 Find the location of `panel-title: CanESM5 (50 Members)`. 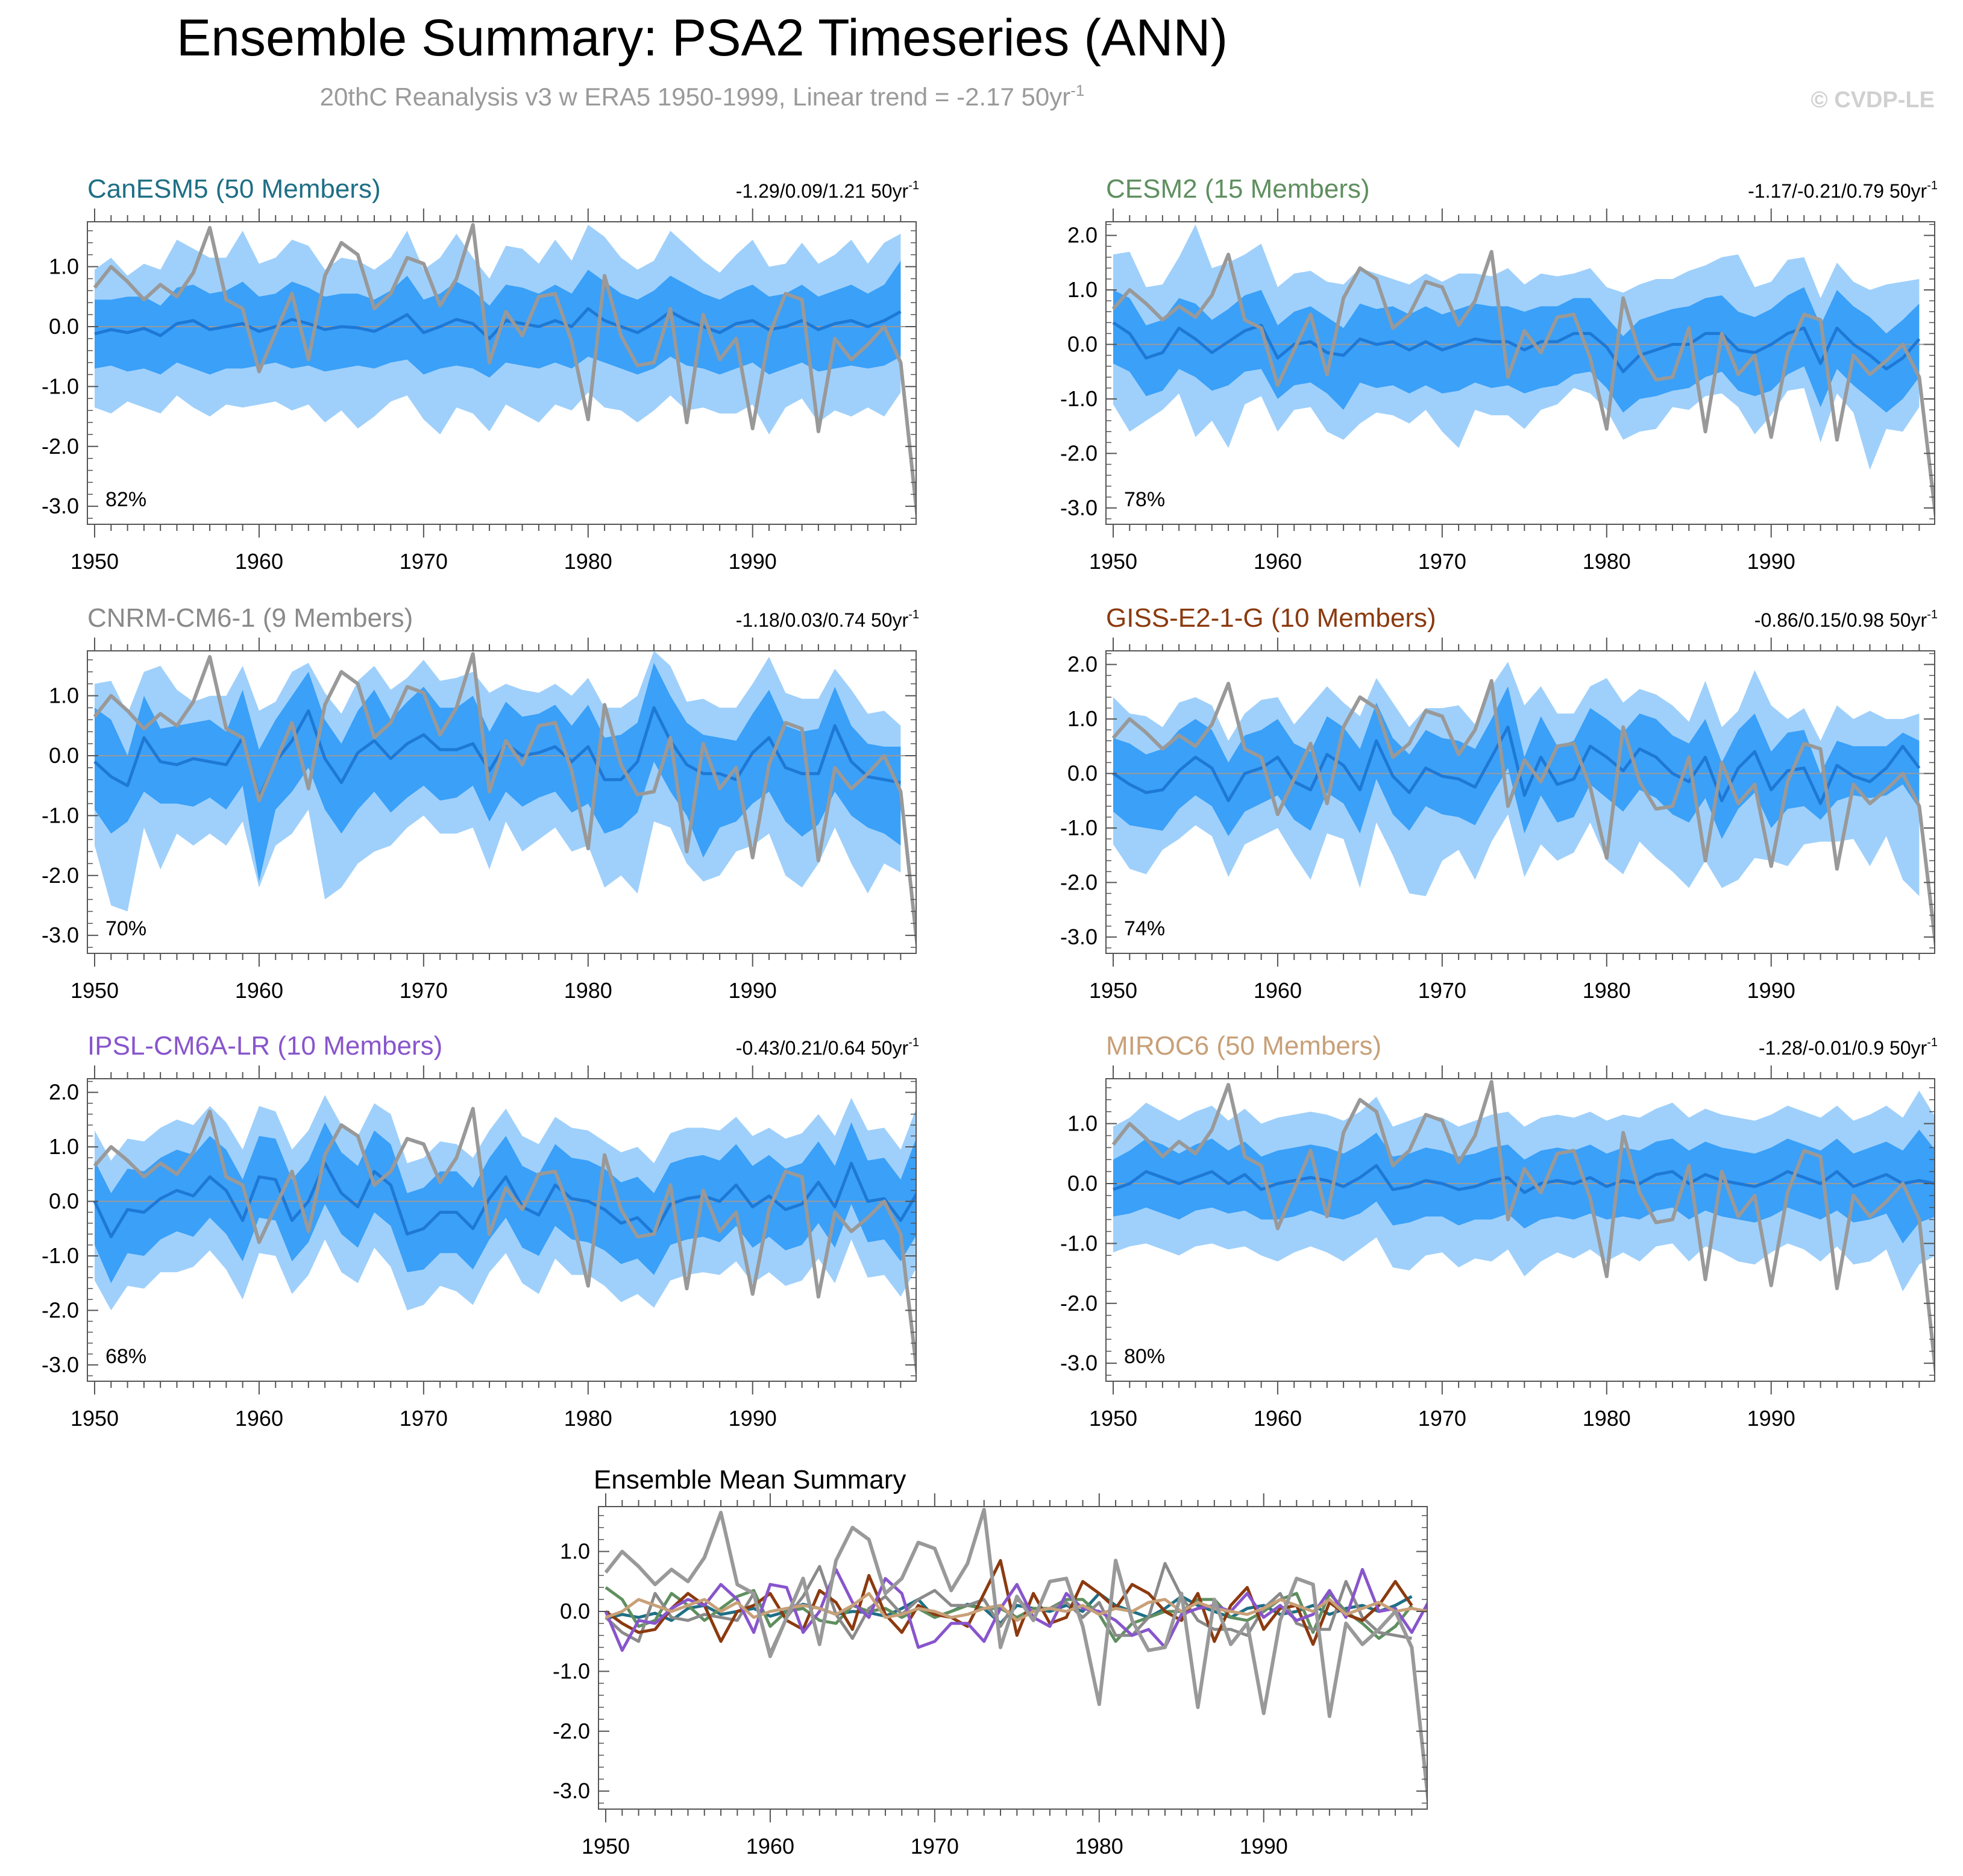

panel-title: CanESM5 (50 Members) is located at coordinates (234, 189).